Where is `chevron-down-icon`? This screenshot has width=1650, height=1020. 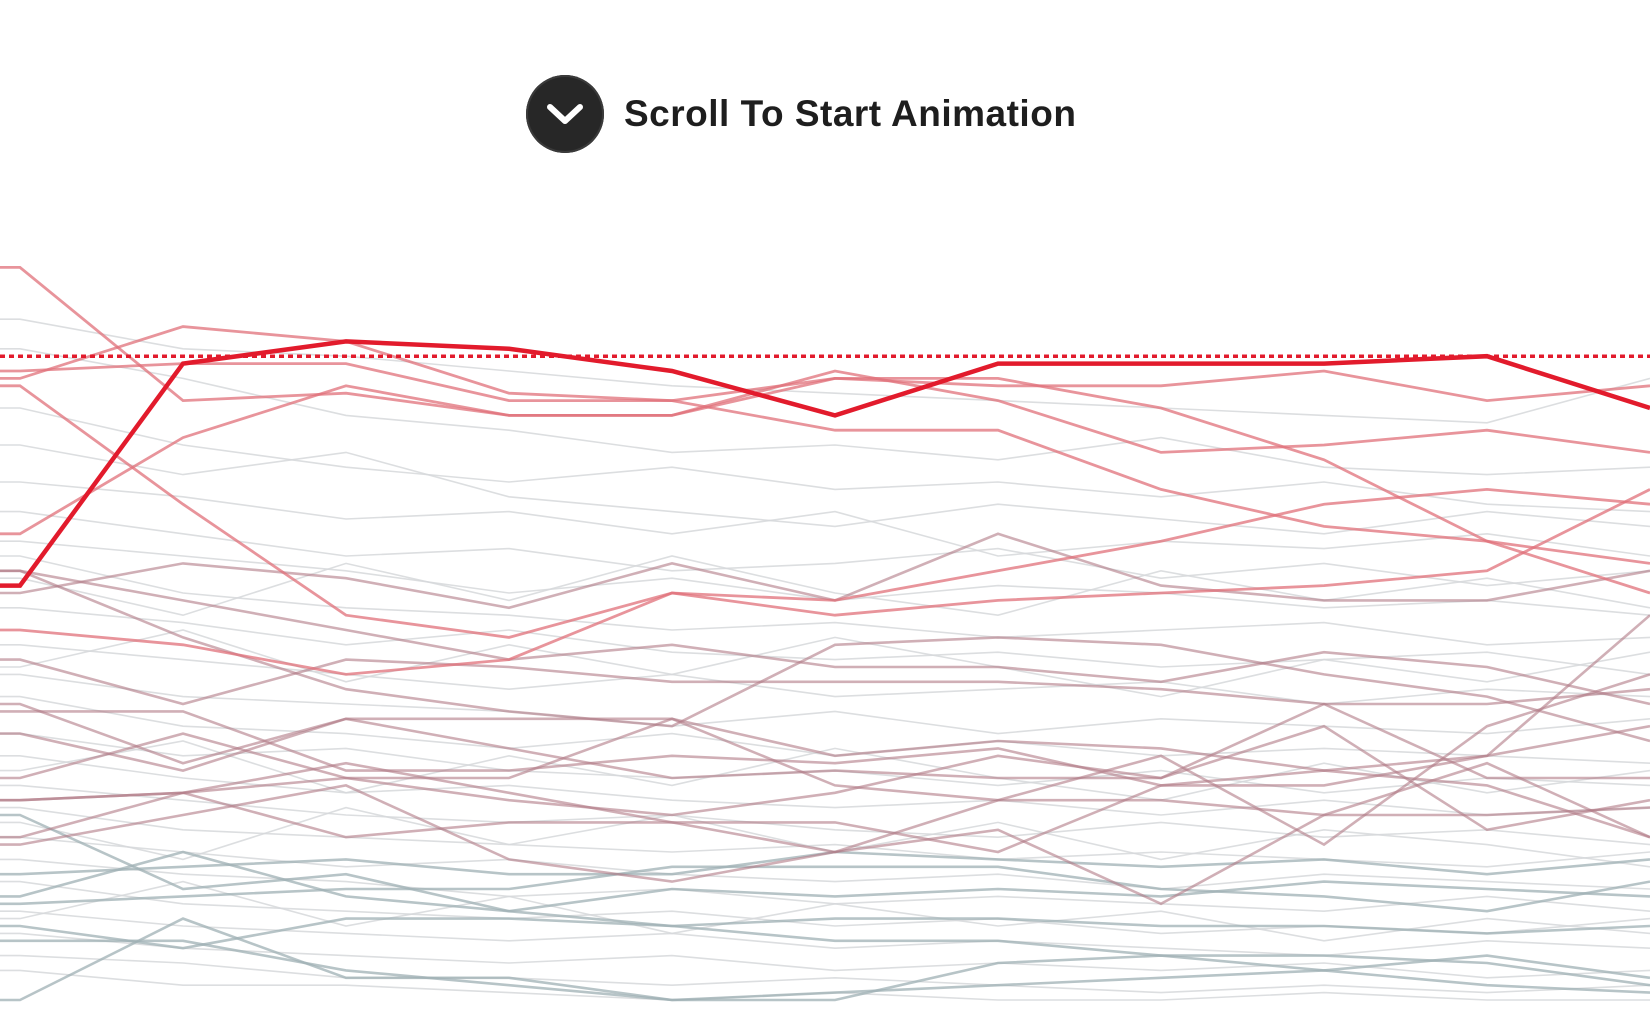
chevron-down-icon is located at coordinates (565, 114).